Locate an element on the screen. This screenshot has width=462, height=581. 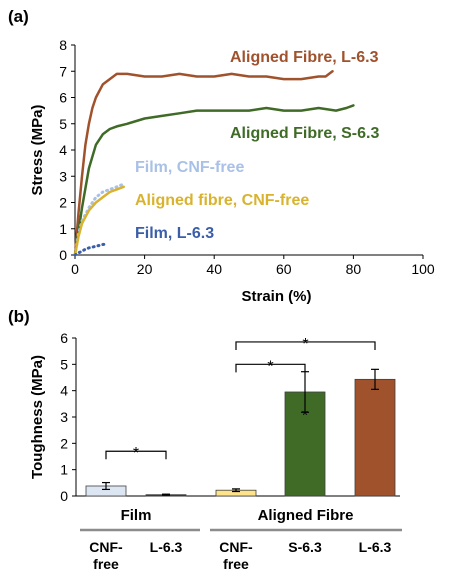
panel-label-b: (b) is located at coordinates (19, 316).